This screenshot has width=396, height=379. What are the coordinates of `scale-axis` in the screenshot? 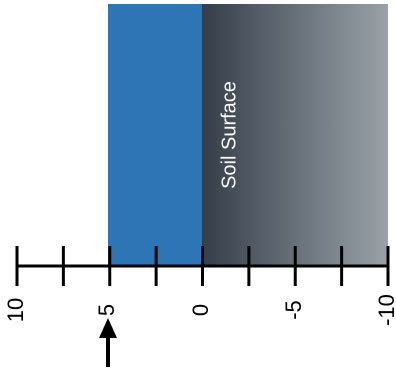 It's located at (202, 266).